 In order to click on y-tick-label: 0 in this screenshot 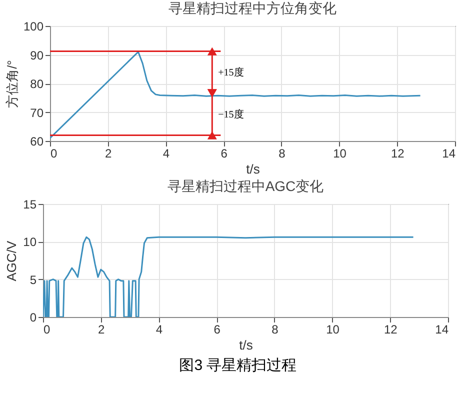, I will do `click(33, 317)`.